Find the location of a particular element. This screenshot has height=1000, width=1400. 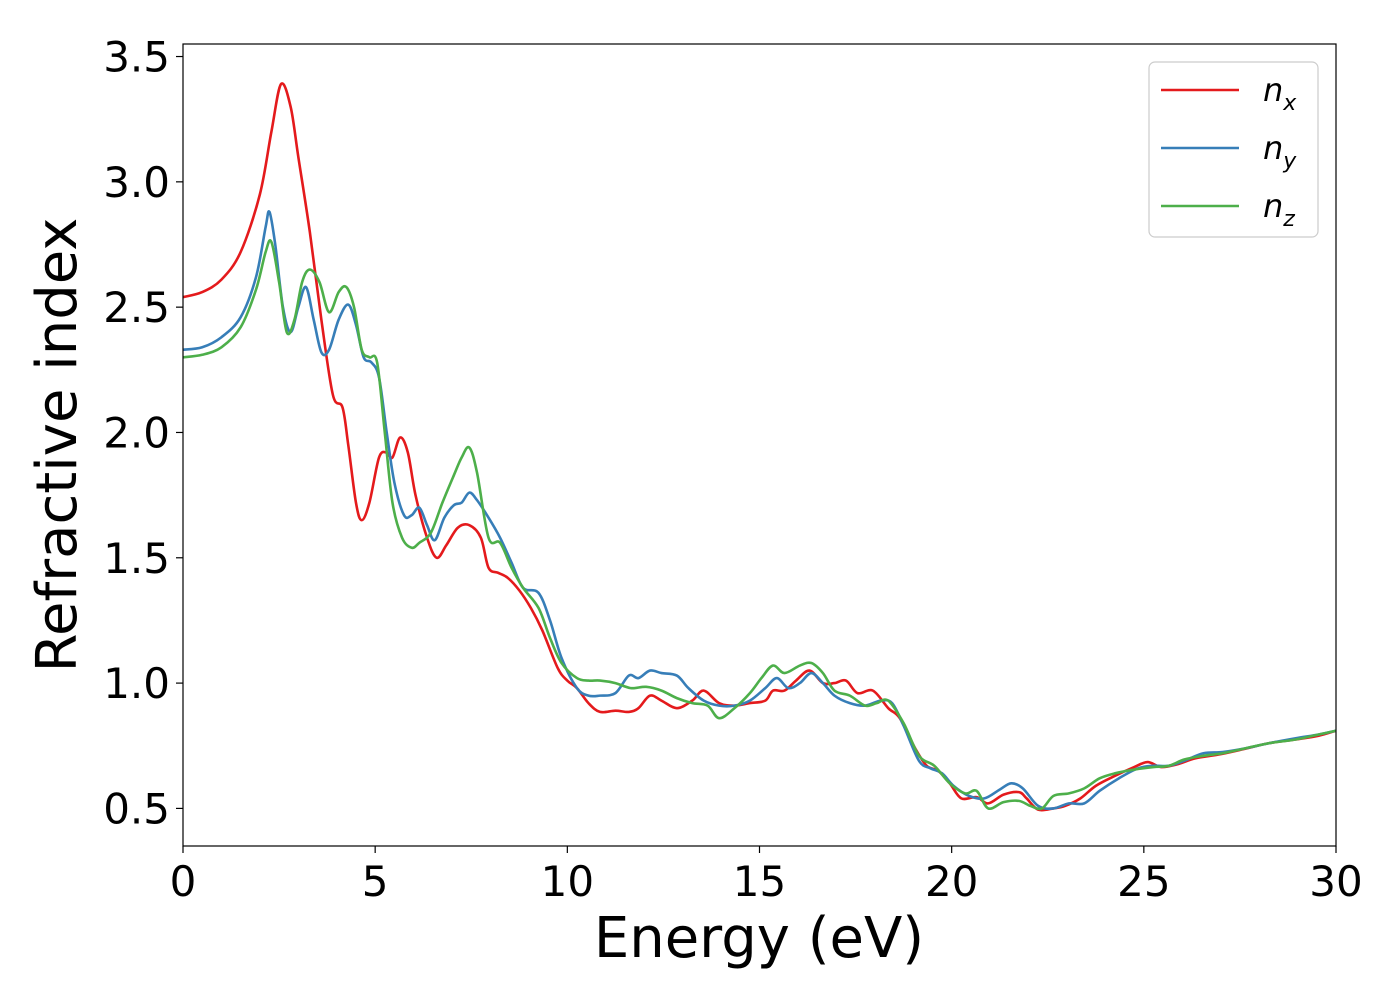

x-tick-label: 20 is located at coordinates (951, 881).